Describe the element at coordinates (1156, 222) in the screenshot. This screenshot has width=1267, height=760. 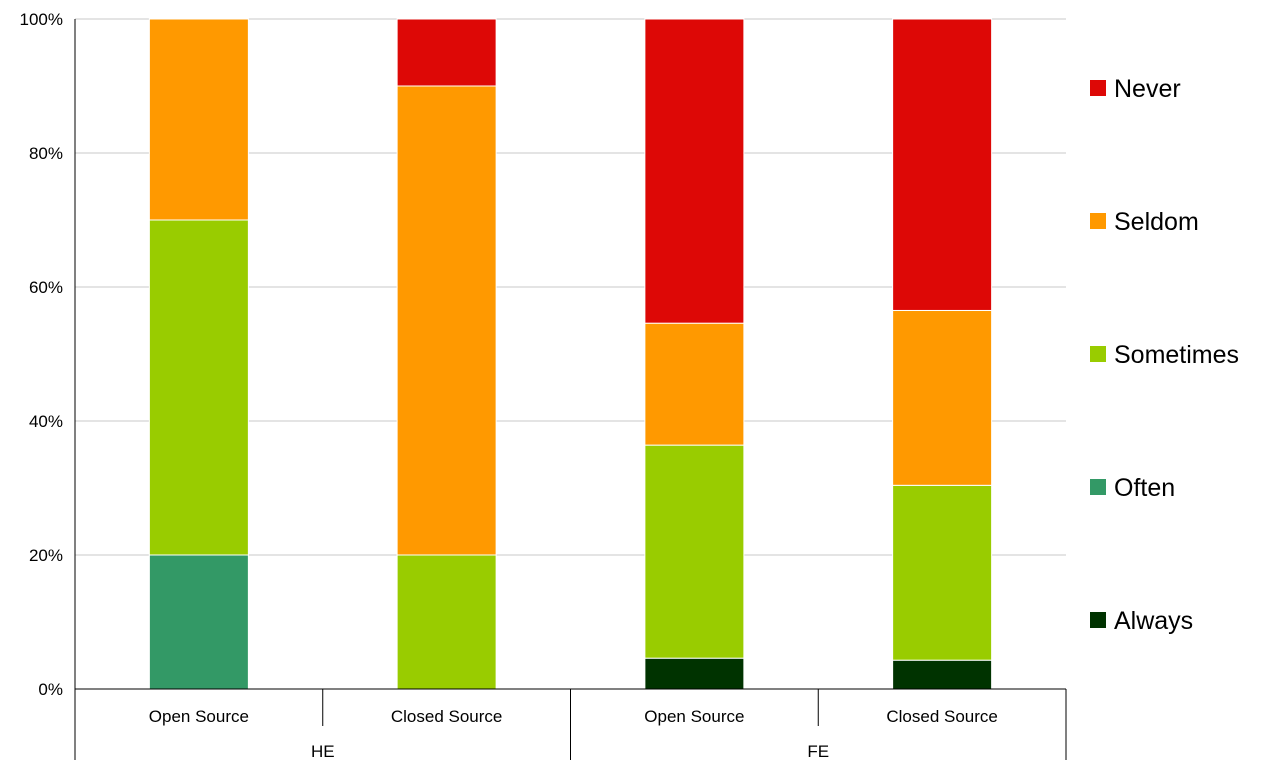
I see `legend-label-seldom: Seldom` at that location.